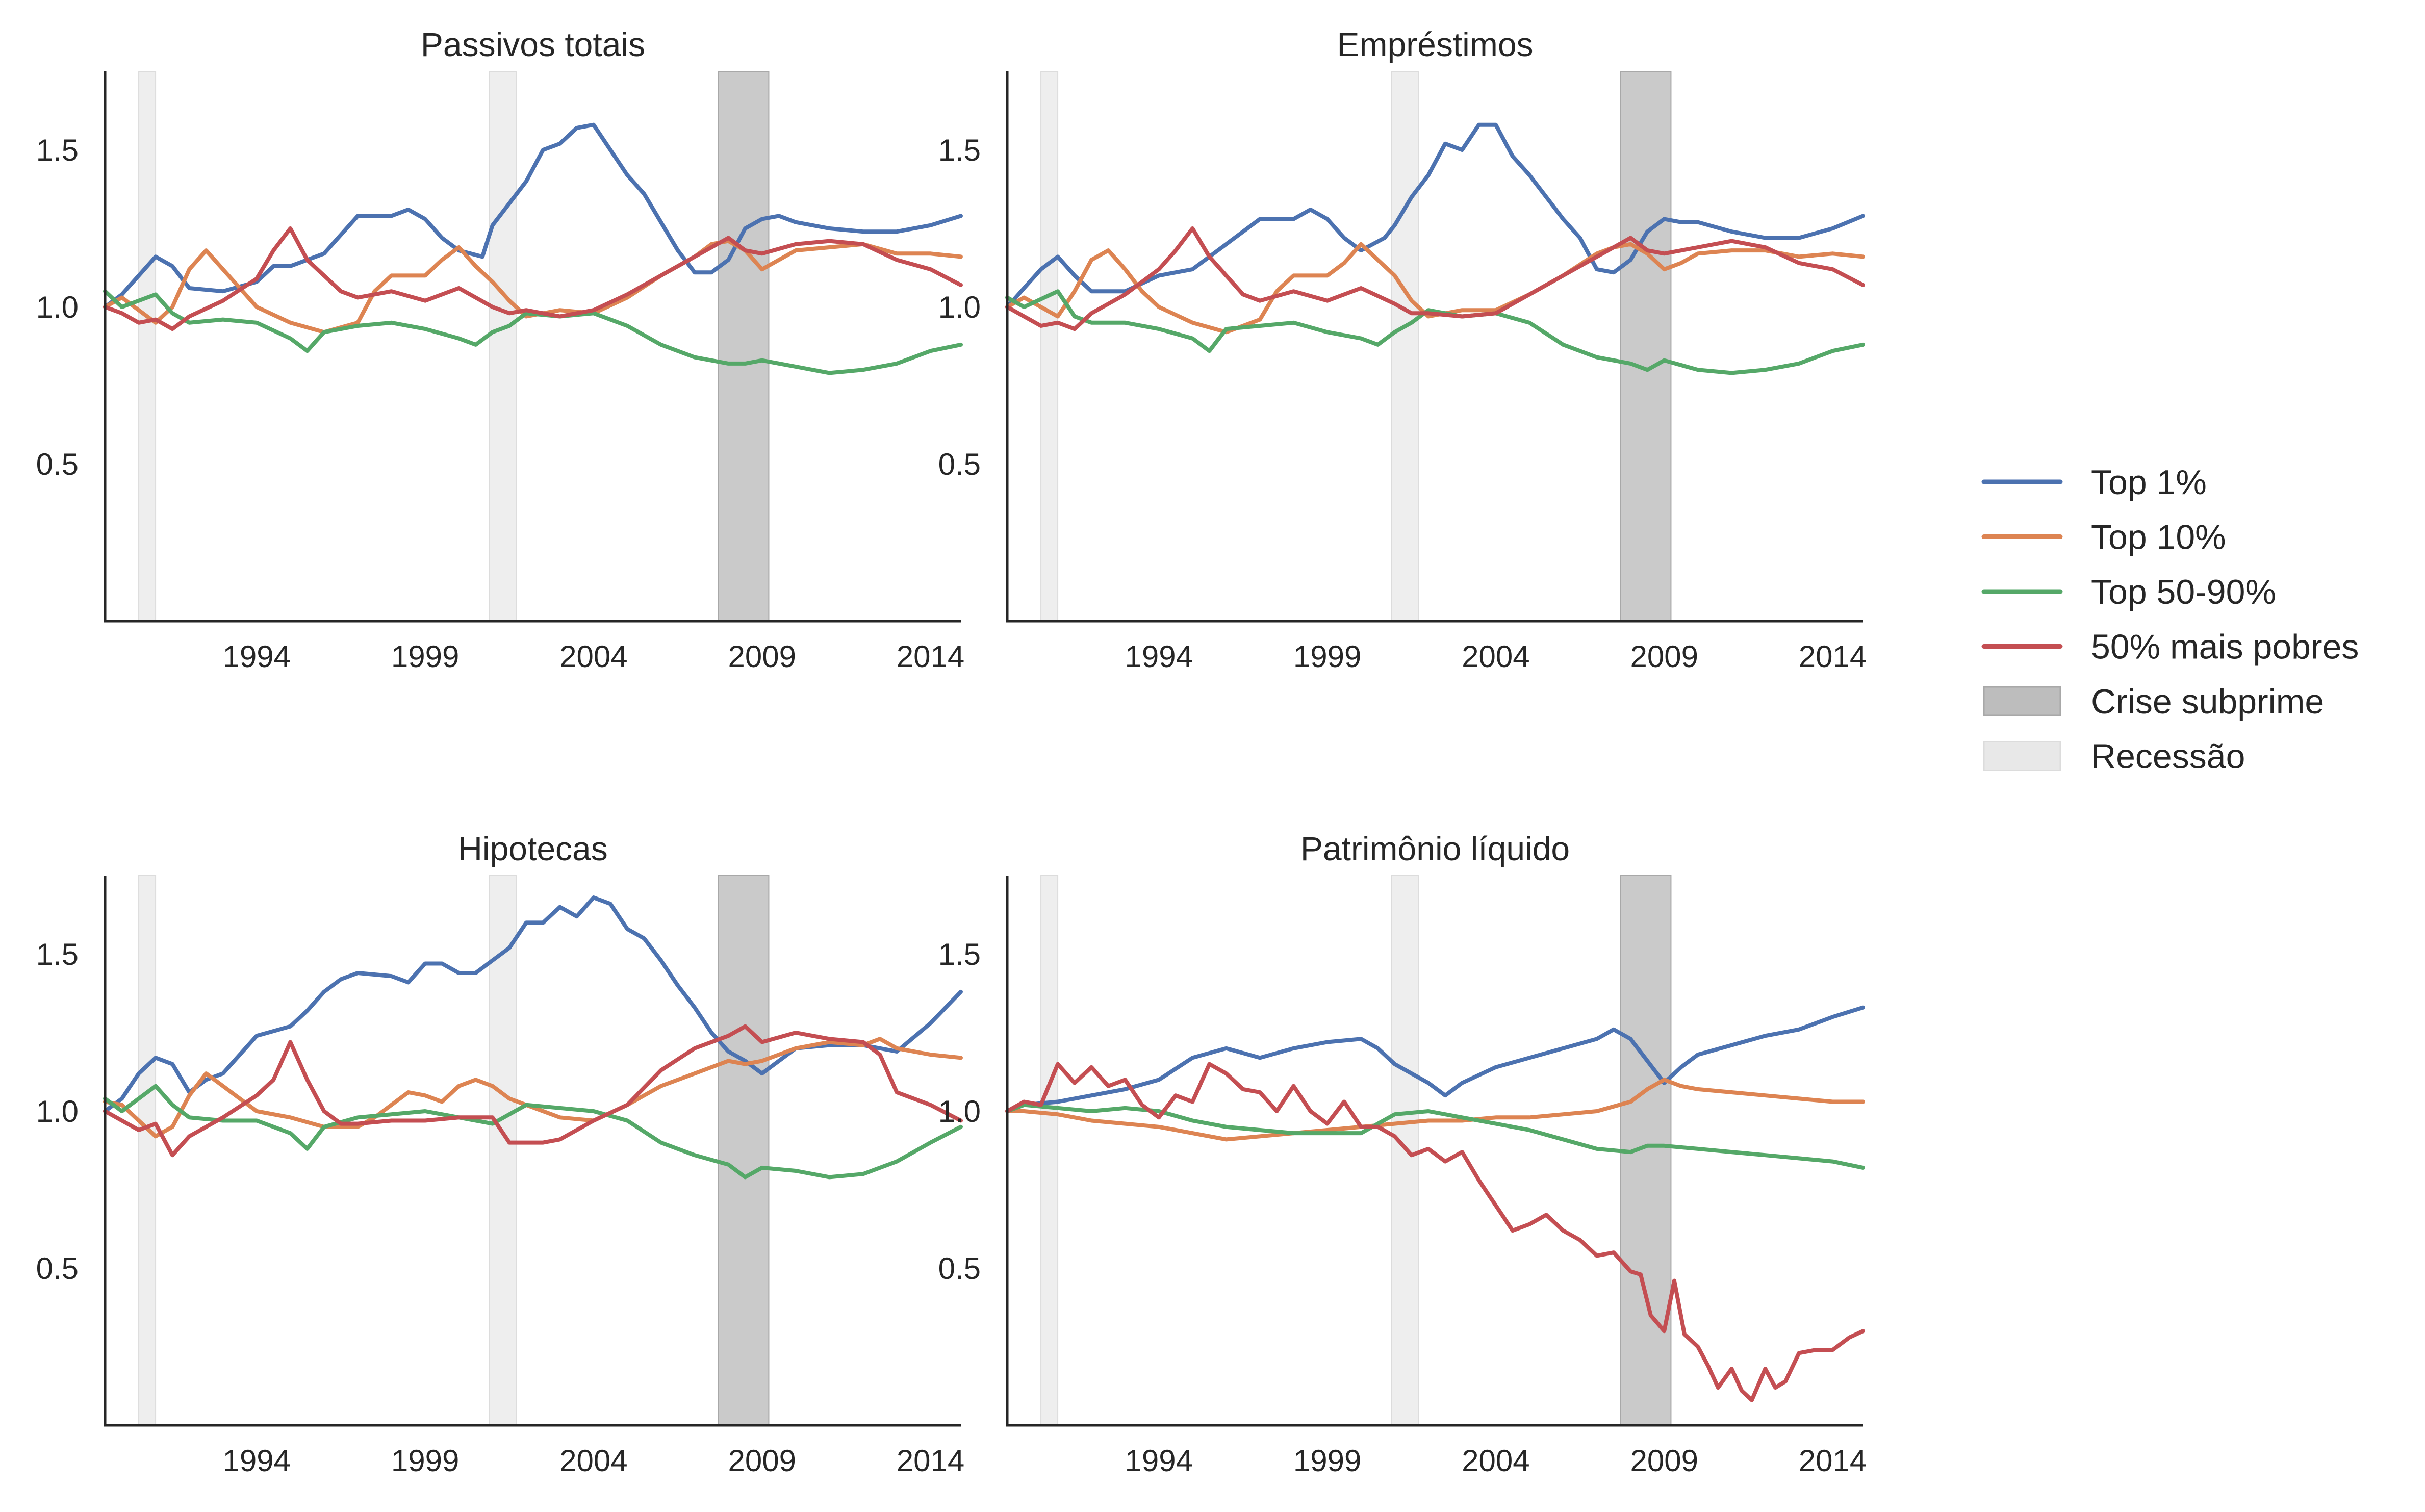  What do you see at coordinates (2225, 647) in the screenshot?
I see `legend-label: 50% mais pobres` at bounding box center [2225, 647].